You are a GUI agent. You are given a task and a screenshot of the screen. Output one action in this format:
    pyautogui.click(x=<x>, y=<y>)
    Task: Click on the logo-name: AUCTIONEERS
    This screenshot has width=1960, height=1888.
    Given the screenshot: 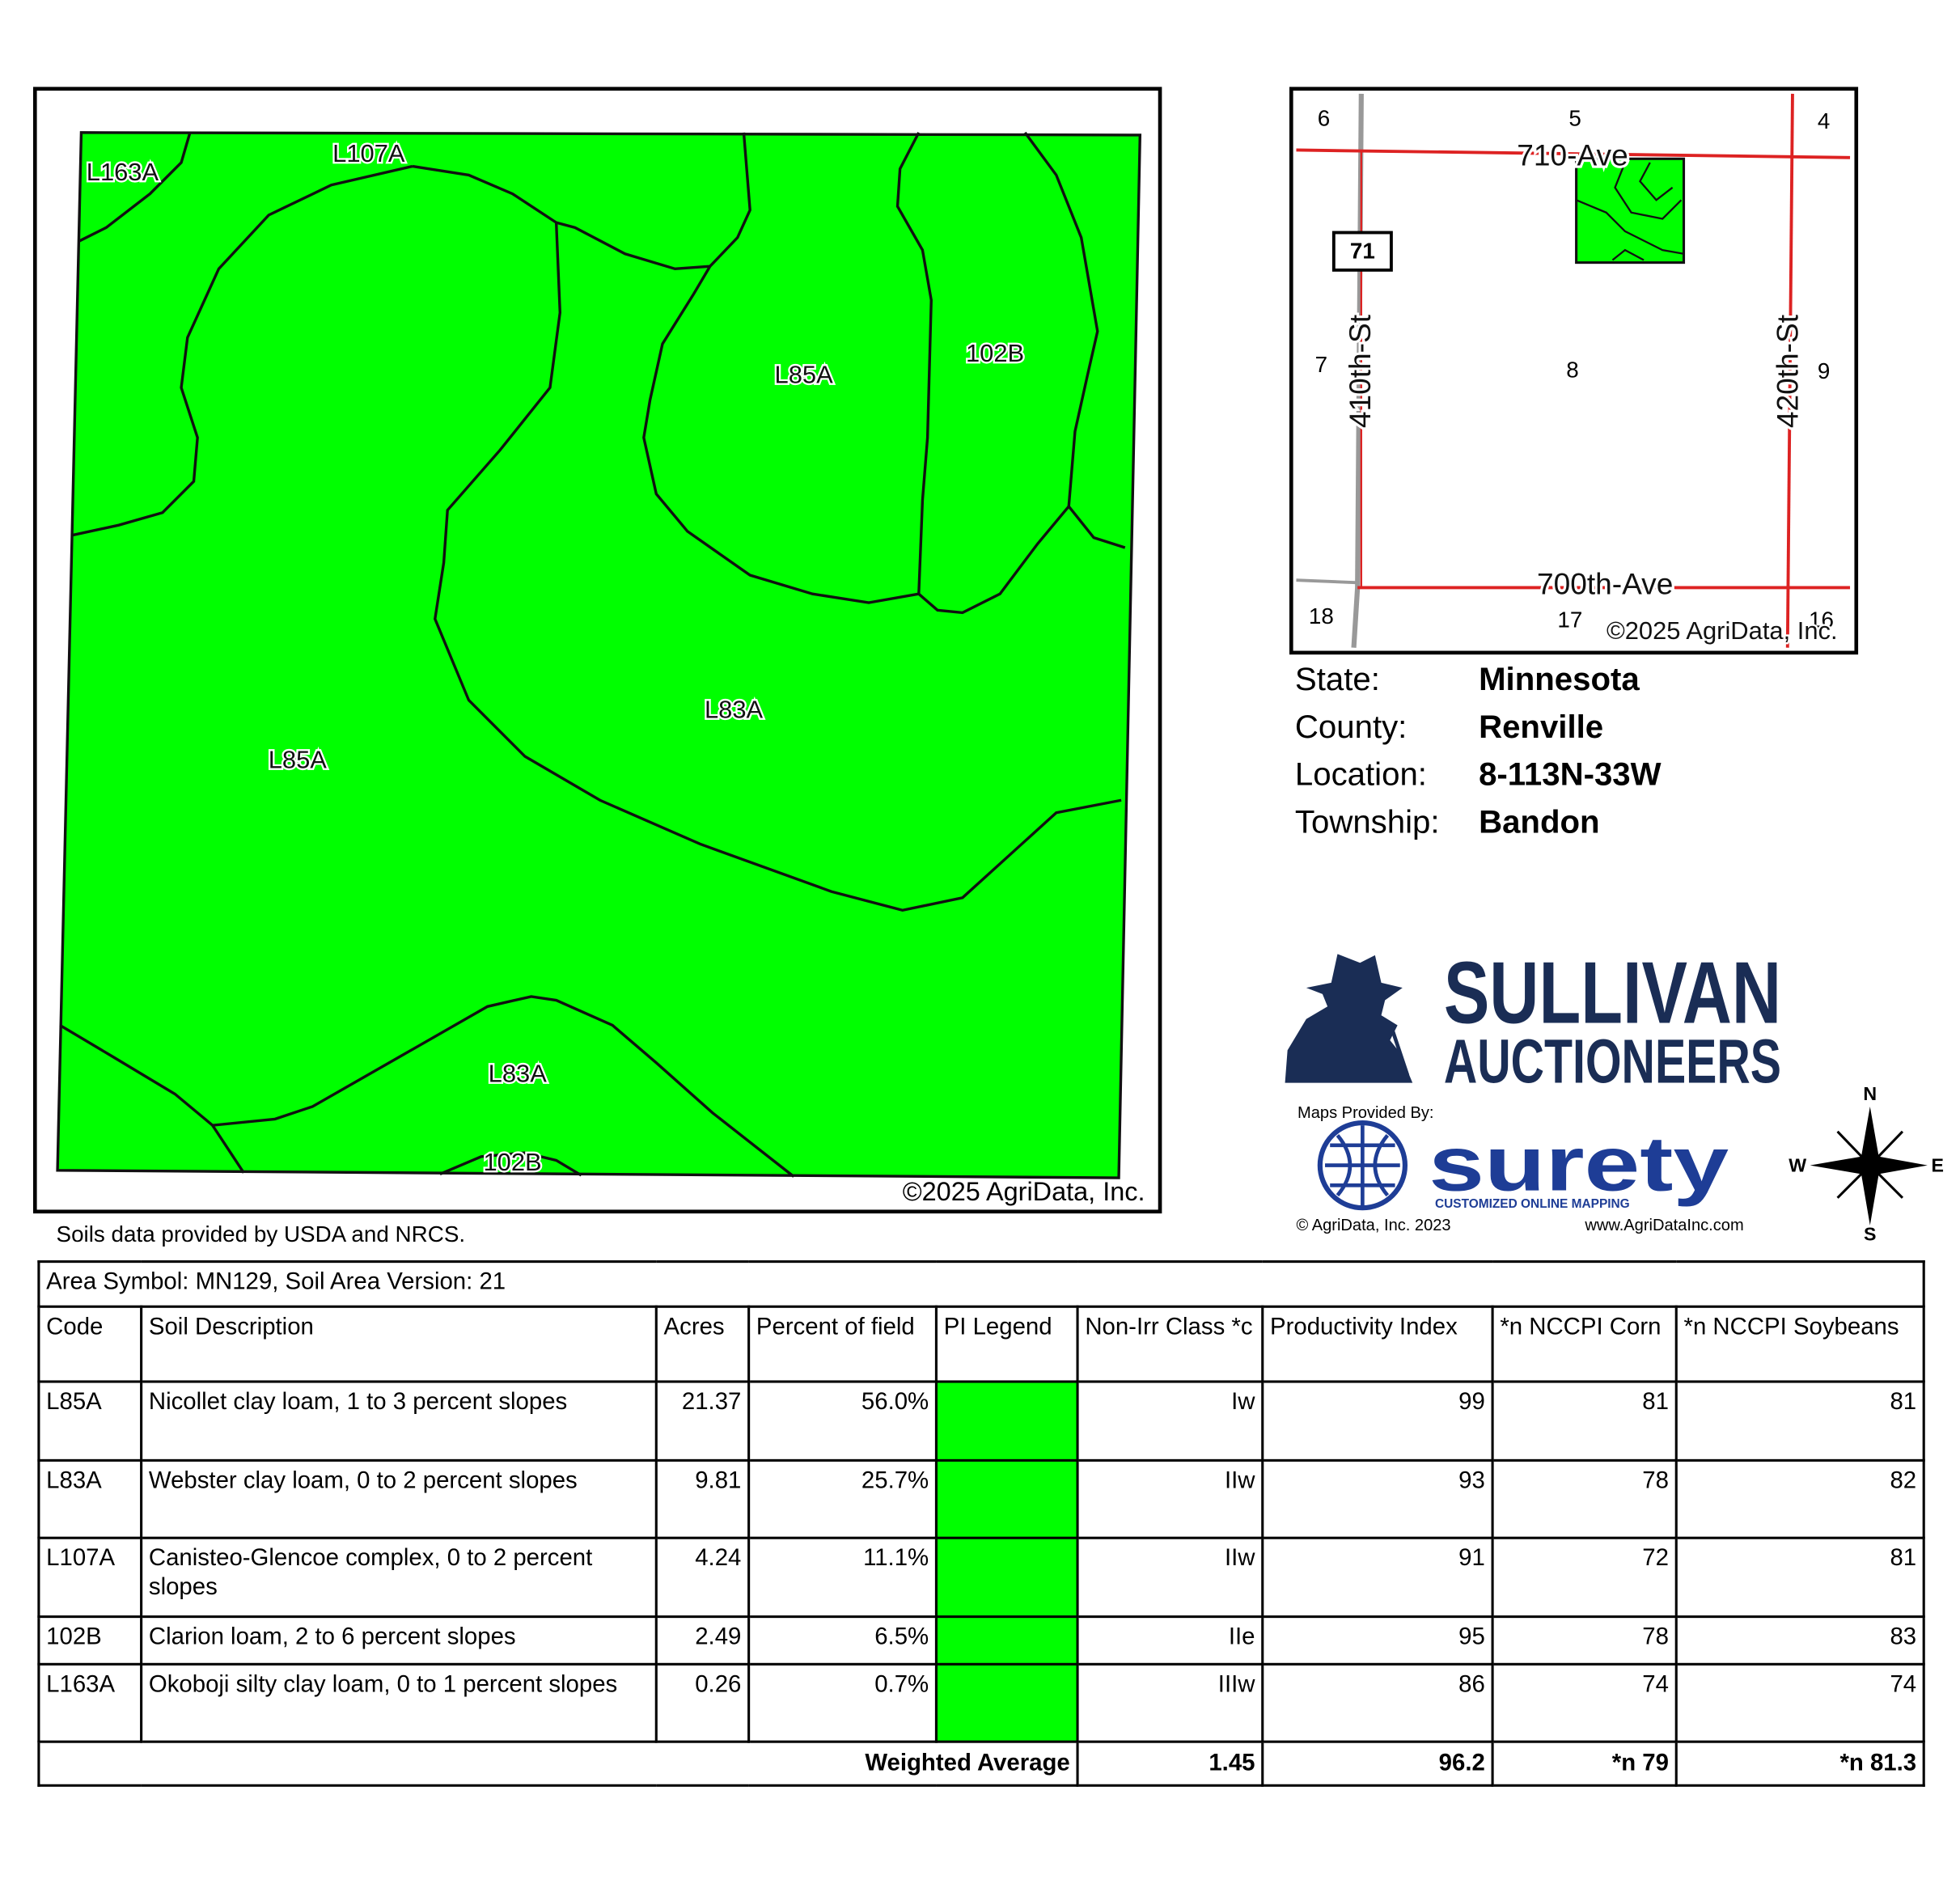 What is the action you would take?
    pyautogui.click(x=1612, y=1062)
    